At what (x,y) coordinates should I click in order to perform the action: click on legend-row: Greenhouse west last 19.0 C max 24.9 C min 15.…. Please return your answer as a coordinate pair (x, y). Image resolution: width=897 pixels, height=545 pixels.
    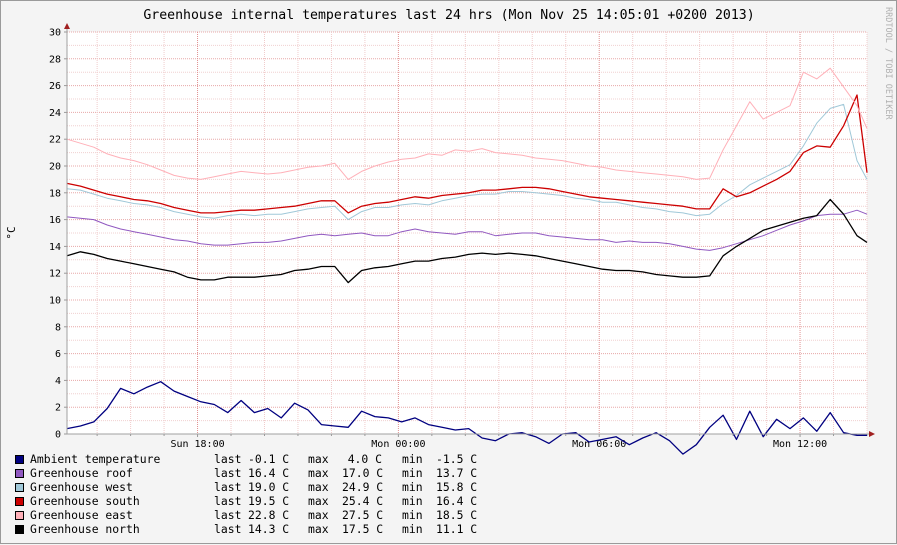
    Looking at the image, I should click on (255, 487).